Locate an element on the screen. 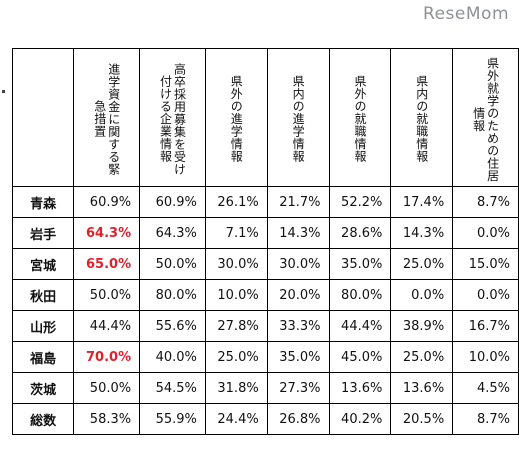  table-row: 福島 70.0% 40.0% 25.0% 35.0% 45.0% 25.0% 10.0% is located at coordinates (265, 357).